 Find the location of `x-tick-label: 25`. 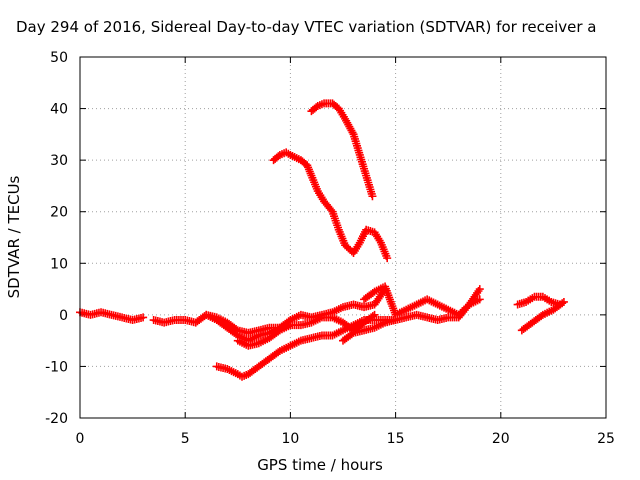

x-tick-label: 25 is located at coordinates (606, 439).